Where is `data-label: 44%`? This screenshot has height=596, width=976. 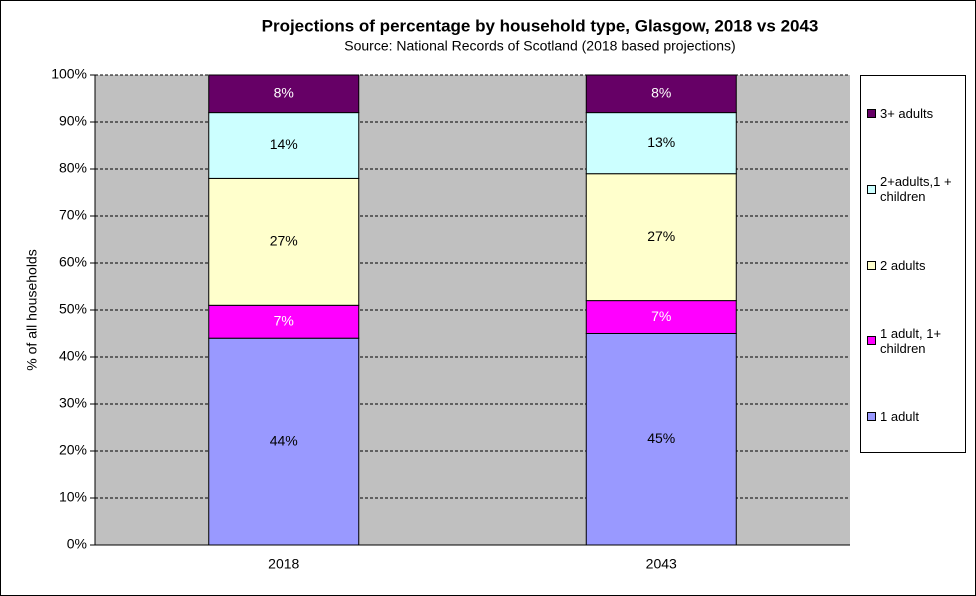 data-label: 44% is located at coordinates (284, 440).